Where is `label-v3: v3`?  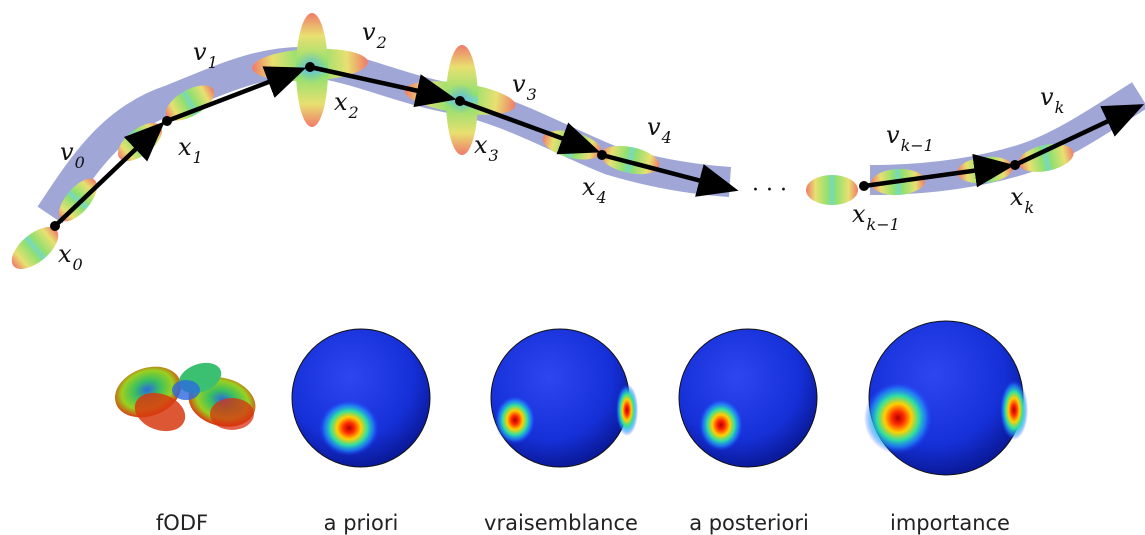
label-v3: v3 is located at coordinates (524, 87).